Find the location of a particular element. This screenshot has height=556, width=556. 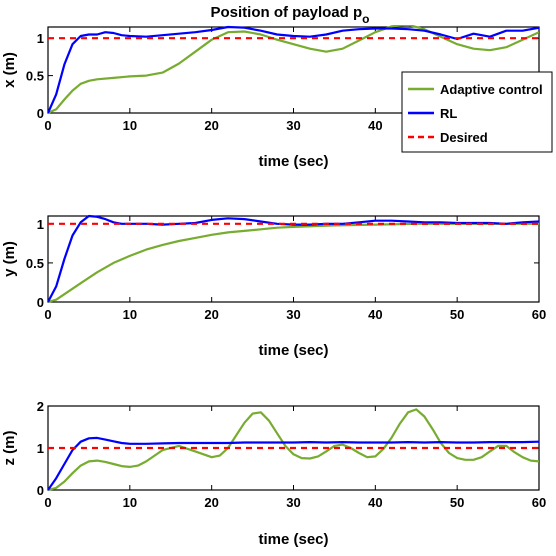

legend-label-adaptive-control: Adaptive control is located at coordinates (491, 89).